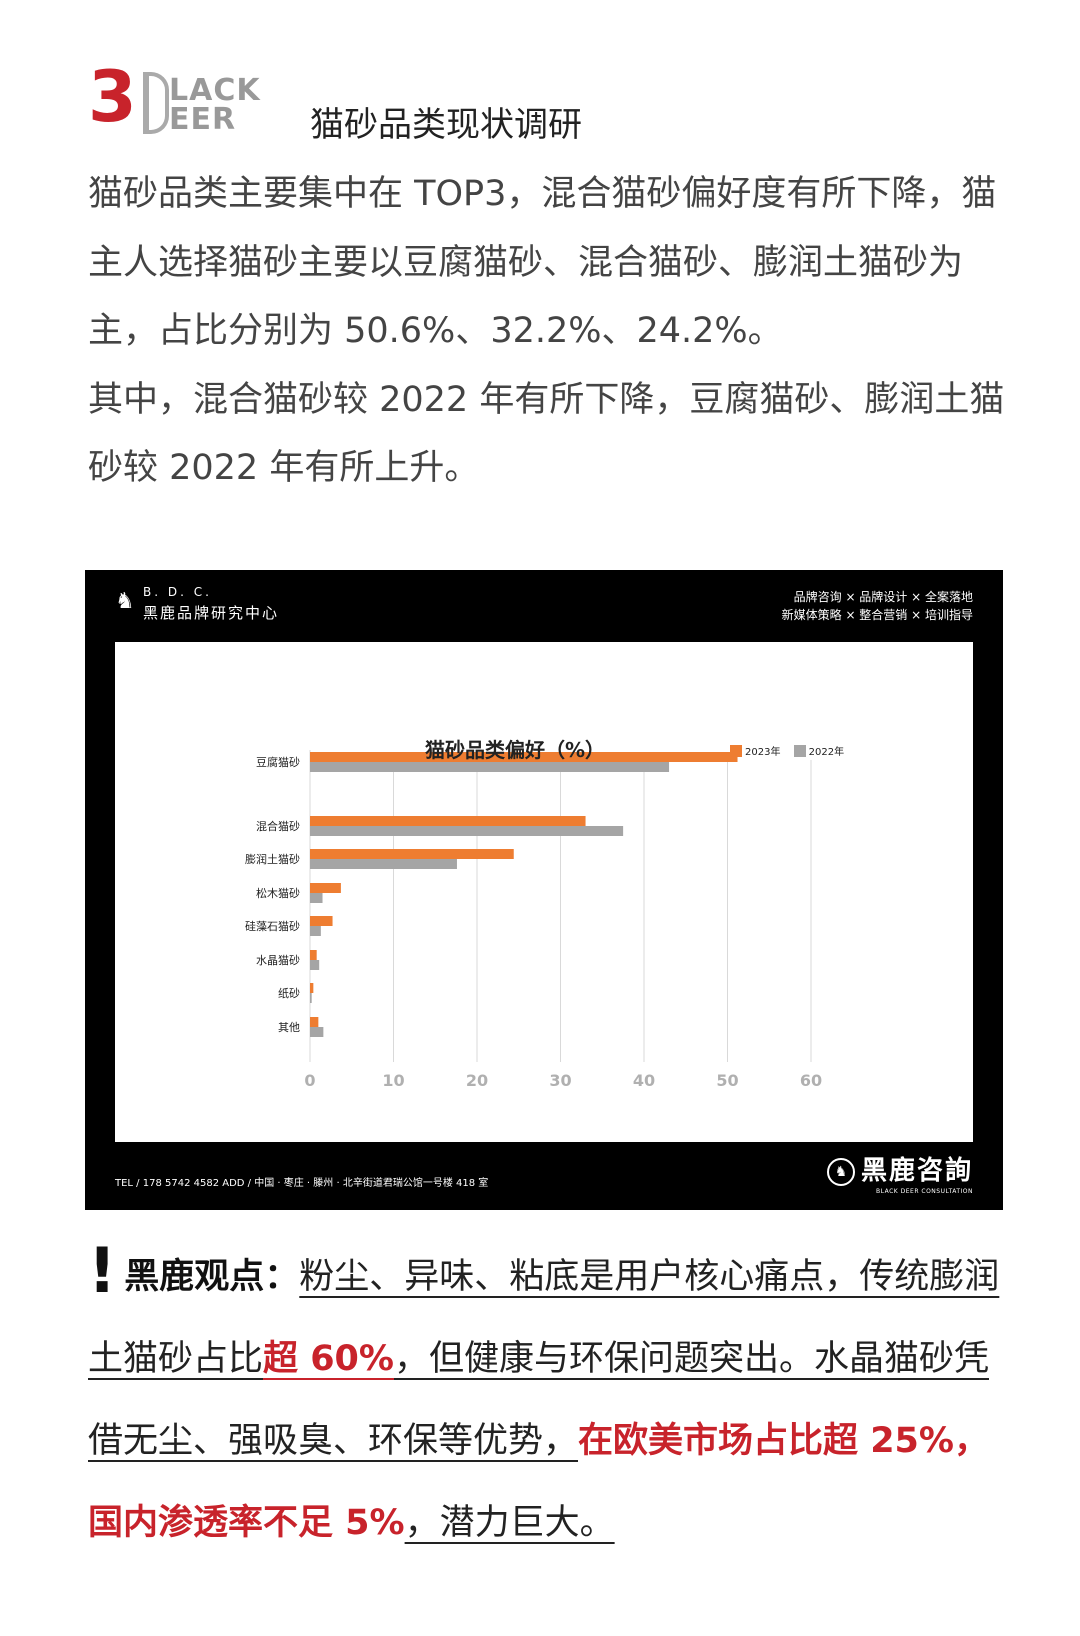  What do you see at coordinates (125, 601) in the screenshot?
I see `deer-icon: ♞` at bounding box center [125, 601].